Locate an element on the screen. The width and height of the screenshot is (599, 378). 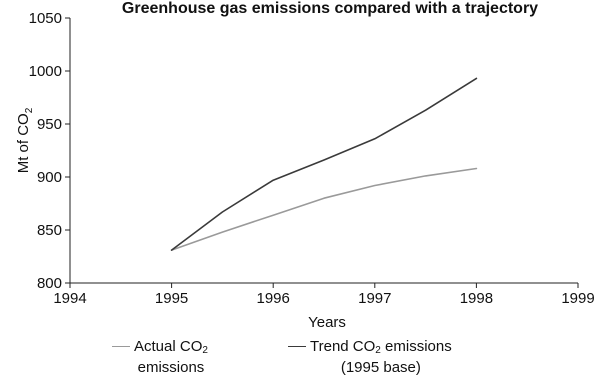
legend-label-actual: Actual CO2 emissions is located at coordinates (171, 357).